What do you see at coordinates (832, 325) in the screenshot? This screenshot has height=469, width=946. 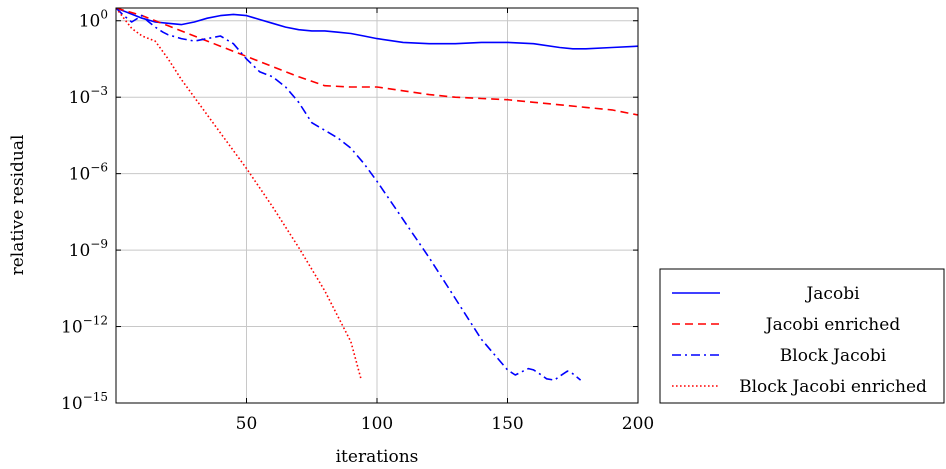 I see `legend-label-1: Jacobi enriched` at bounding box center [832, 325].